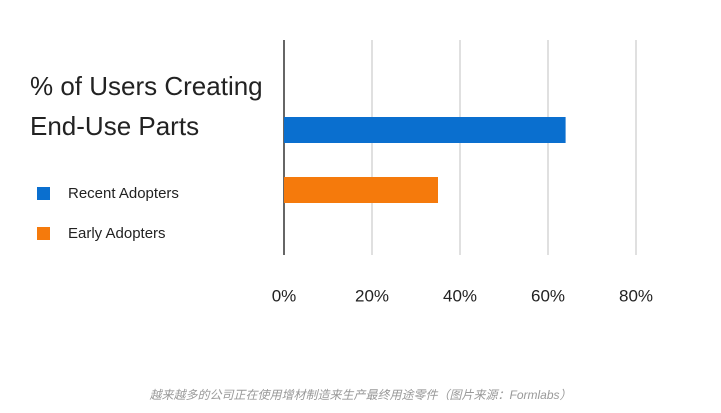  I want to click on x-tick-label: 40%, so click(460, 295).